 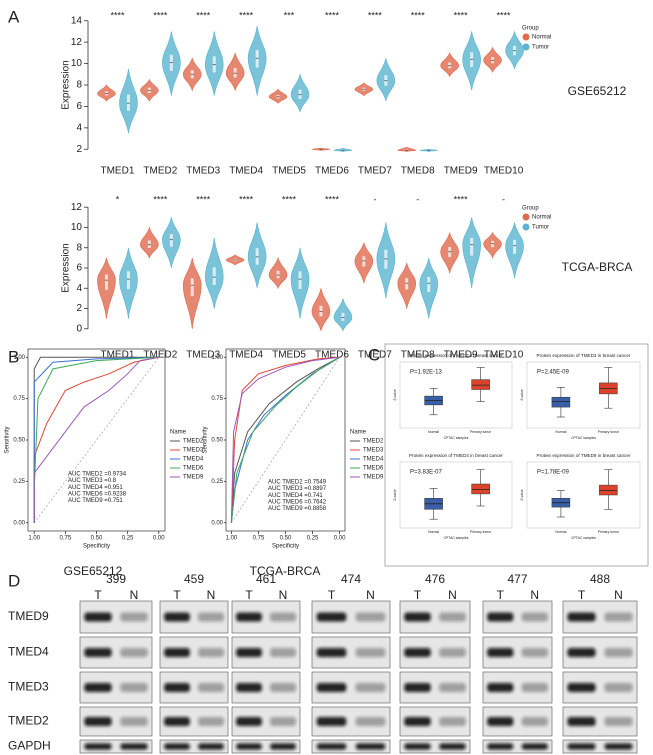 I want to click on x-tick-label: TMED9, so click(x=461, y=355).